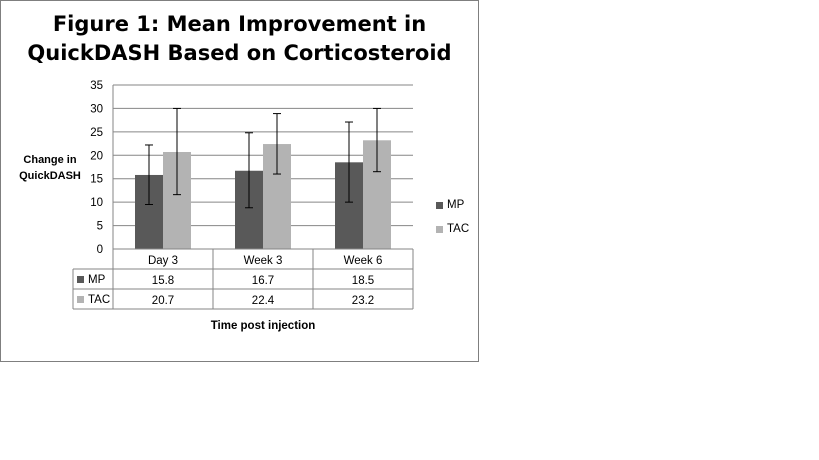 This screenshot has height=460, width=819. I want to click on x-tick-label: Day 3, so click(163, 261).